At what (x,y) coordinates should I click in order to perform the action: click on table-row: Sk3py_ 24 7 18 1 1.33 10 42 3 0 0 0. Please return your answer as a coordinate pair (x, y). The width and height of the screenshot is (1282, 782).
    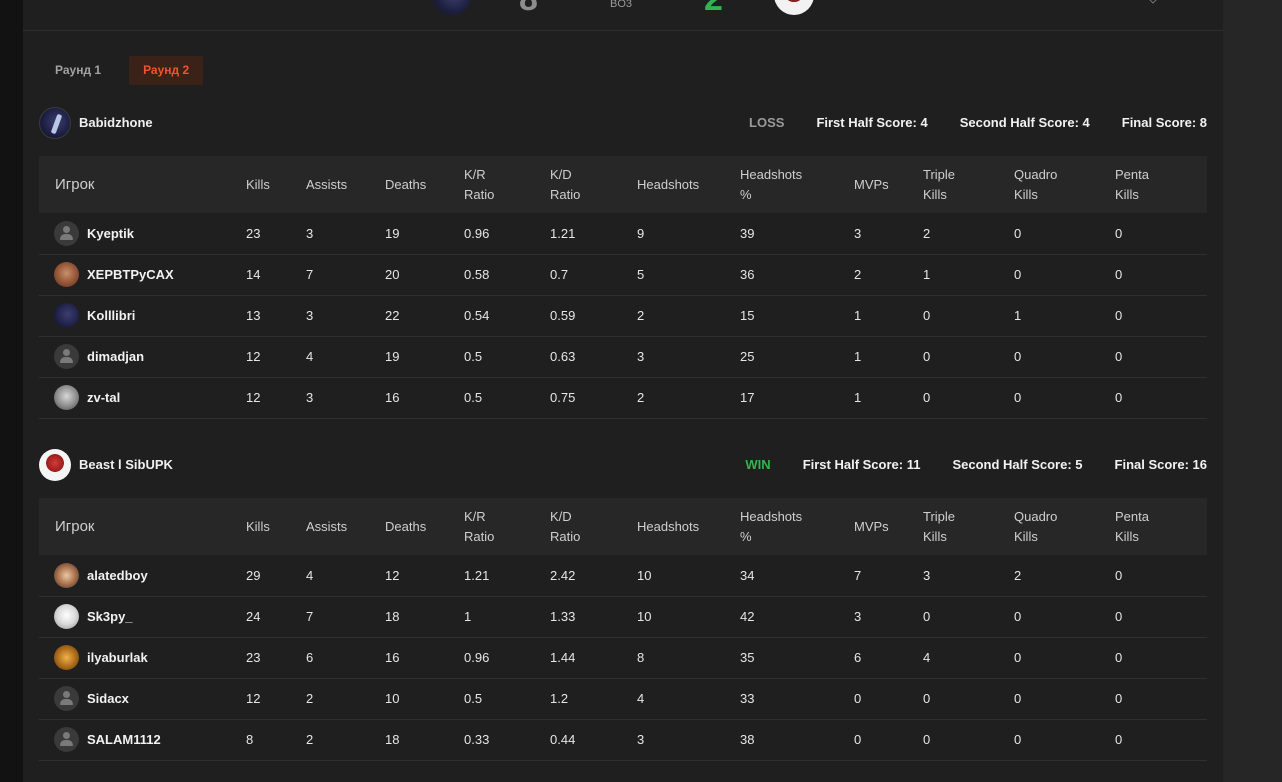
    Looking at the image, I should click on (623, 616).